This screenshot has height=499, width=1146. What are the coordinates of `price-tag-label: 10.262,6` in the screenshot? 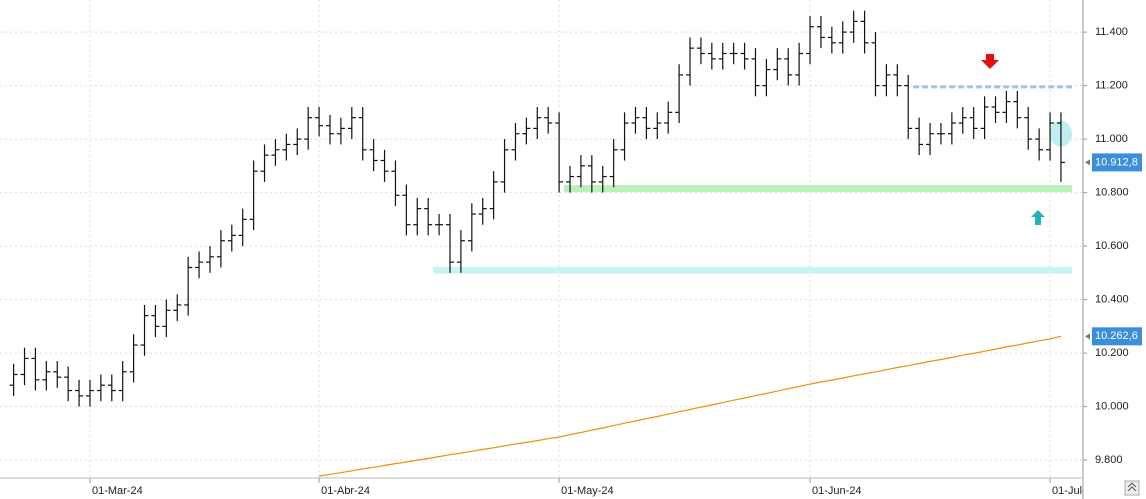 It's located at (1116, 336).